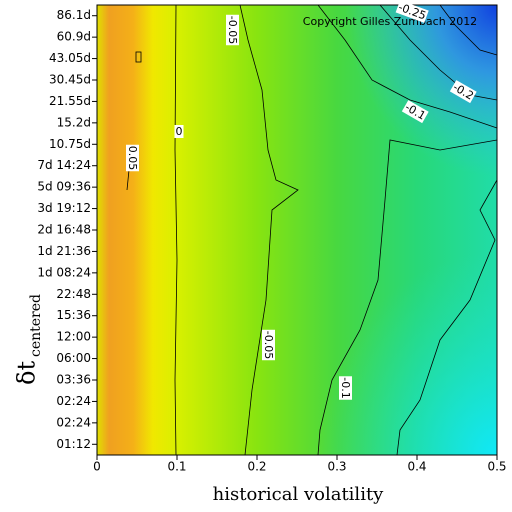 Image resolution: width=512 pixels, height=512 pixels. What do you see at coordinates (64, 230) in the screenshot?
I see `y-tick-label: 2d 16:48` at bounding box center [64, 230].